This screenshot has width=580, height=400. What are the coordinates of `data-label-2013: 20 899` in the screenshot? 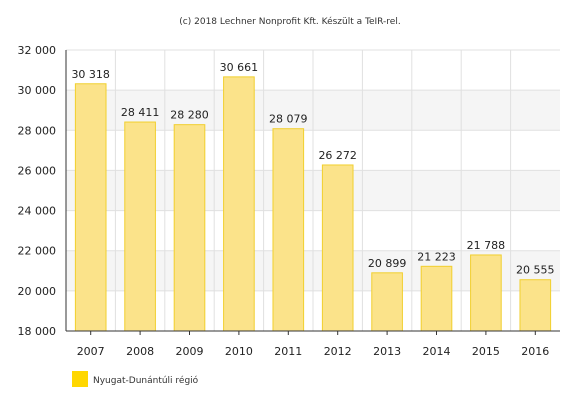 It's located at (387, 263).